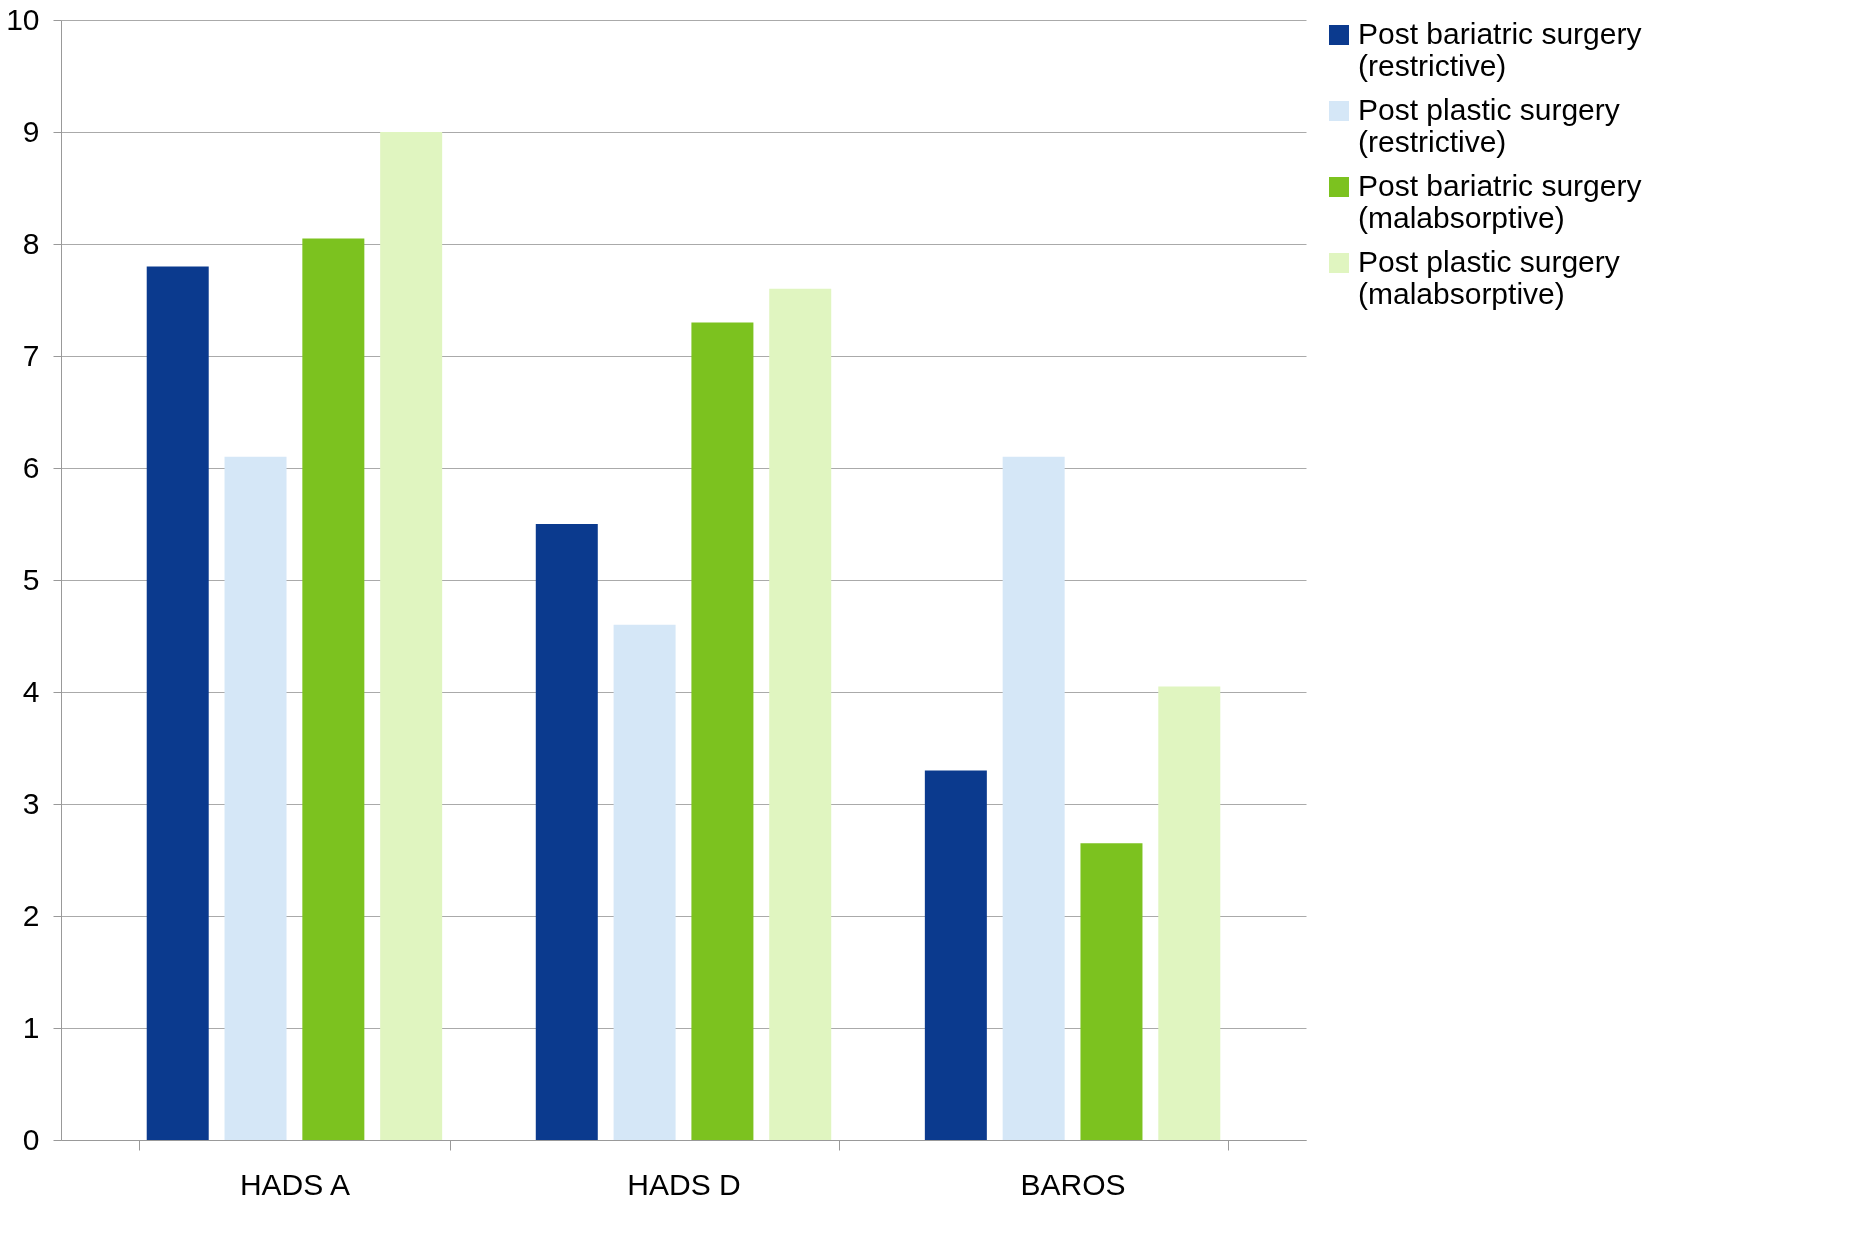 This screenshot has height=1243, width=1860. I want to click on y-tick-label: 0, so click(31, 1139).